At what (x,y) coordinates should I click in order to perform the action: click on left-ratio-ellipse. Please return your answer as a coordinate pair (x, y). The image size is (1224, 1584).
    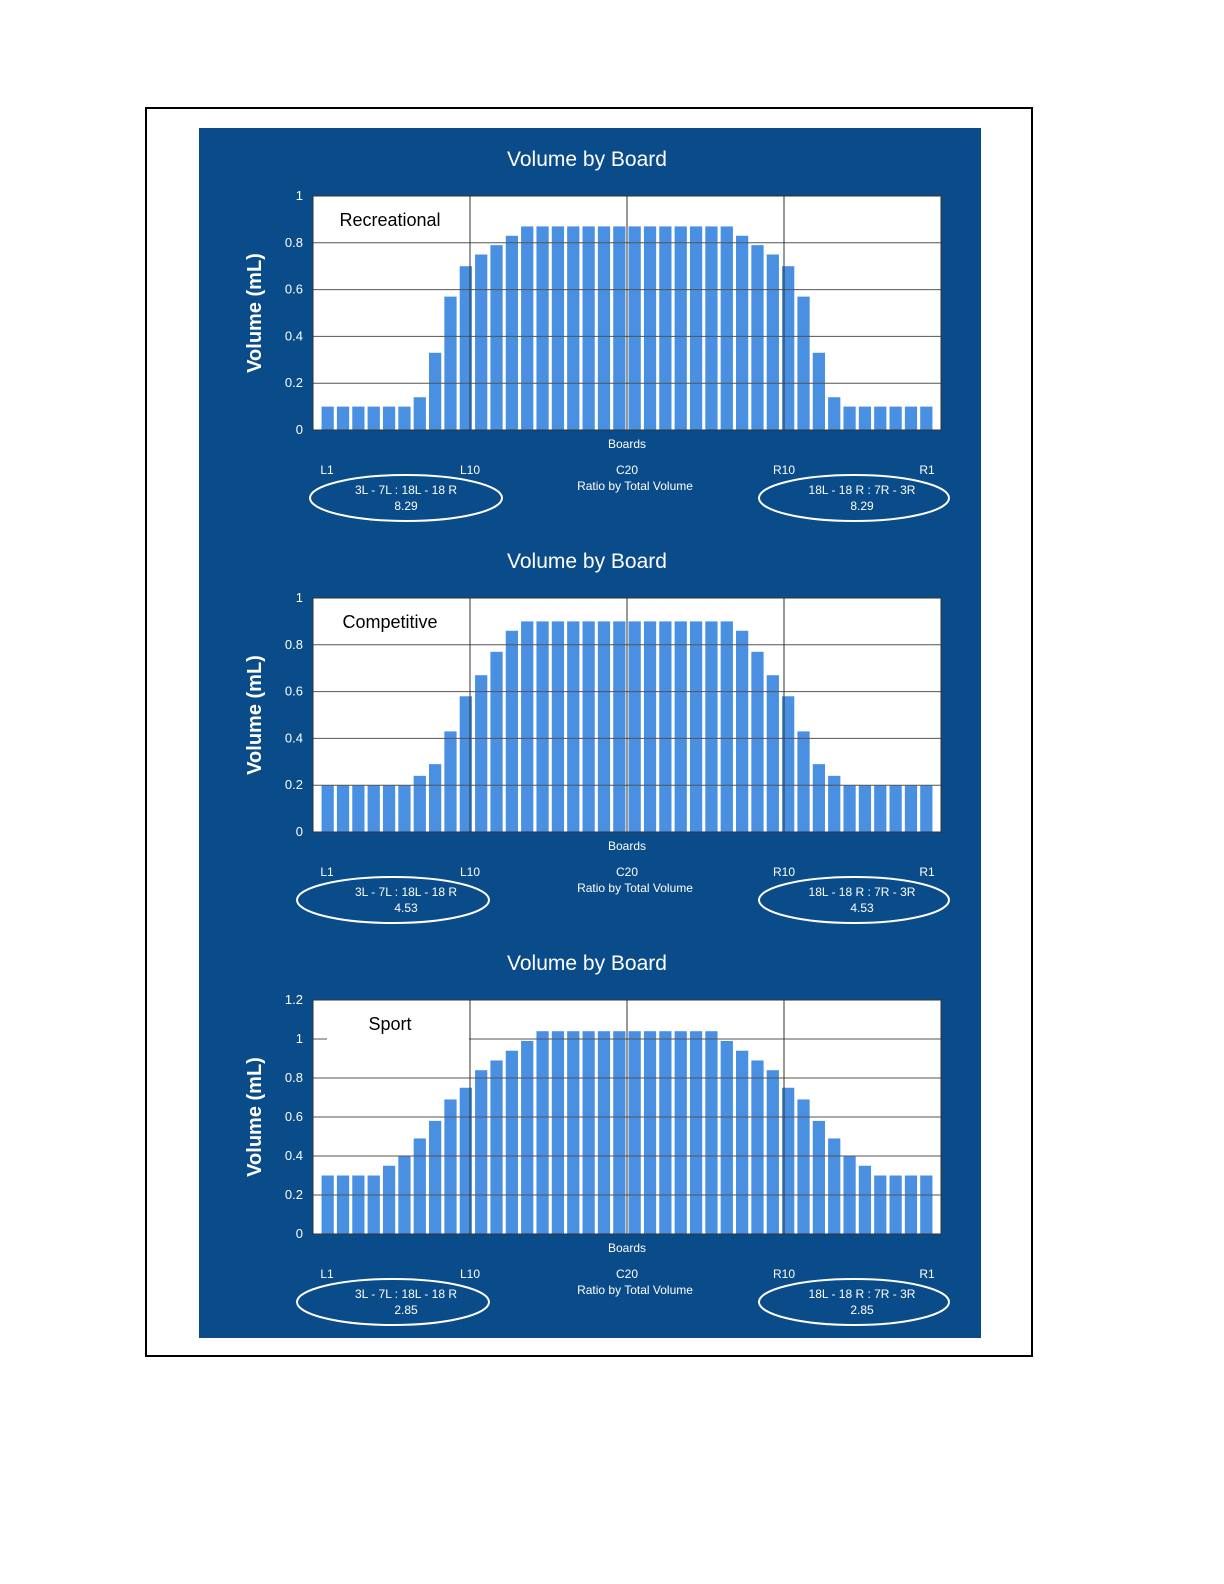
    Looking at the image, I should click on (406, 498).